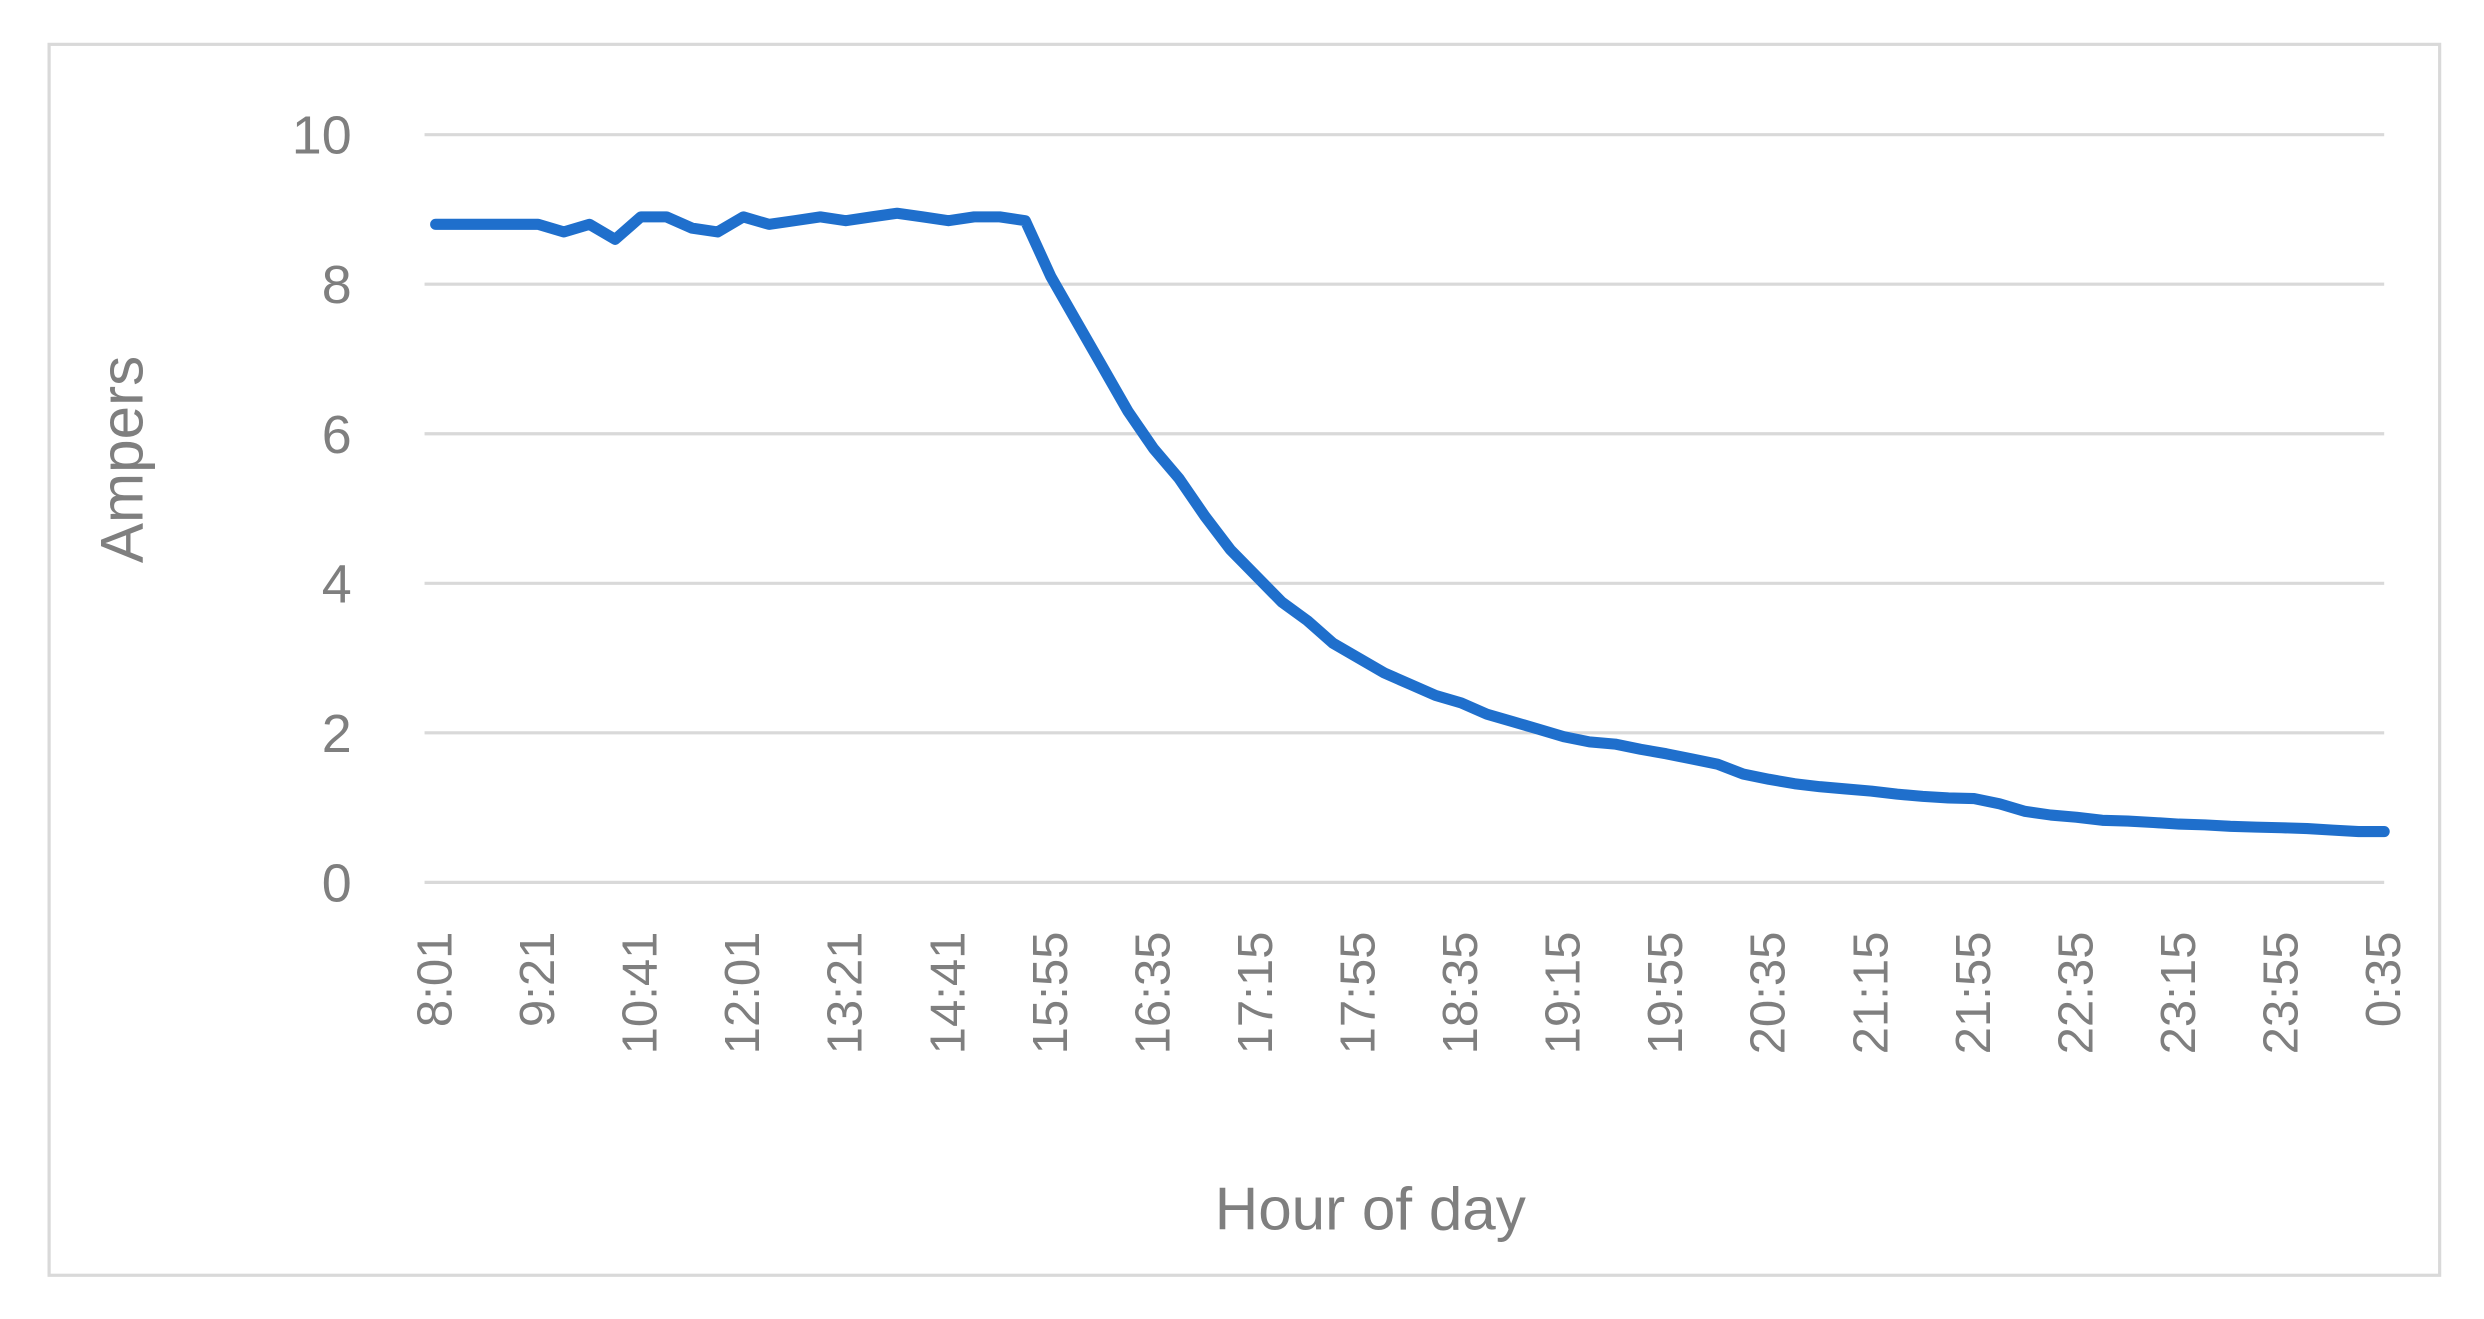 The width and height of the screenshot is (2484, 1319). I want to click on x-tick-label: 10:41, so click(641, 993).